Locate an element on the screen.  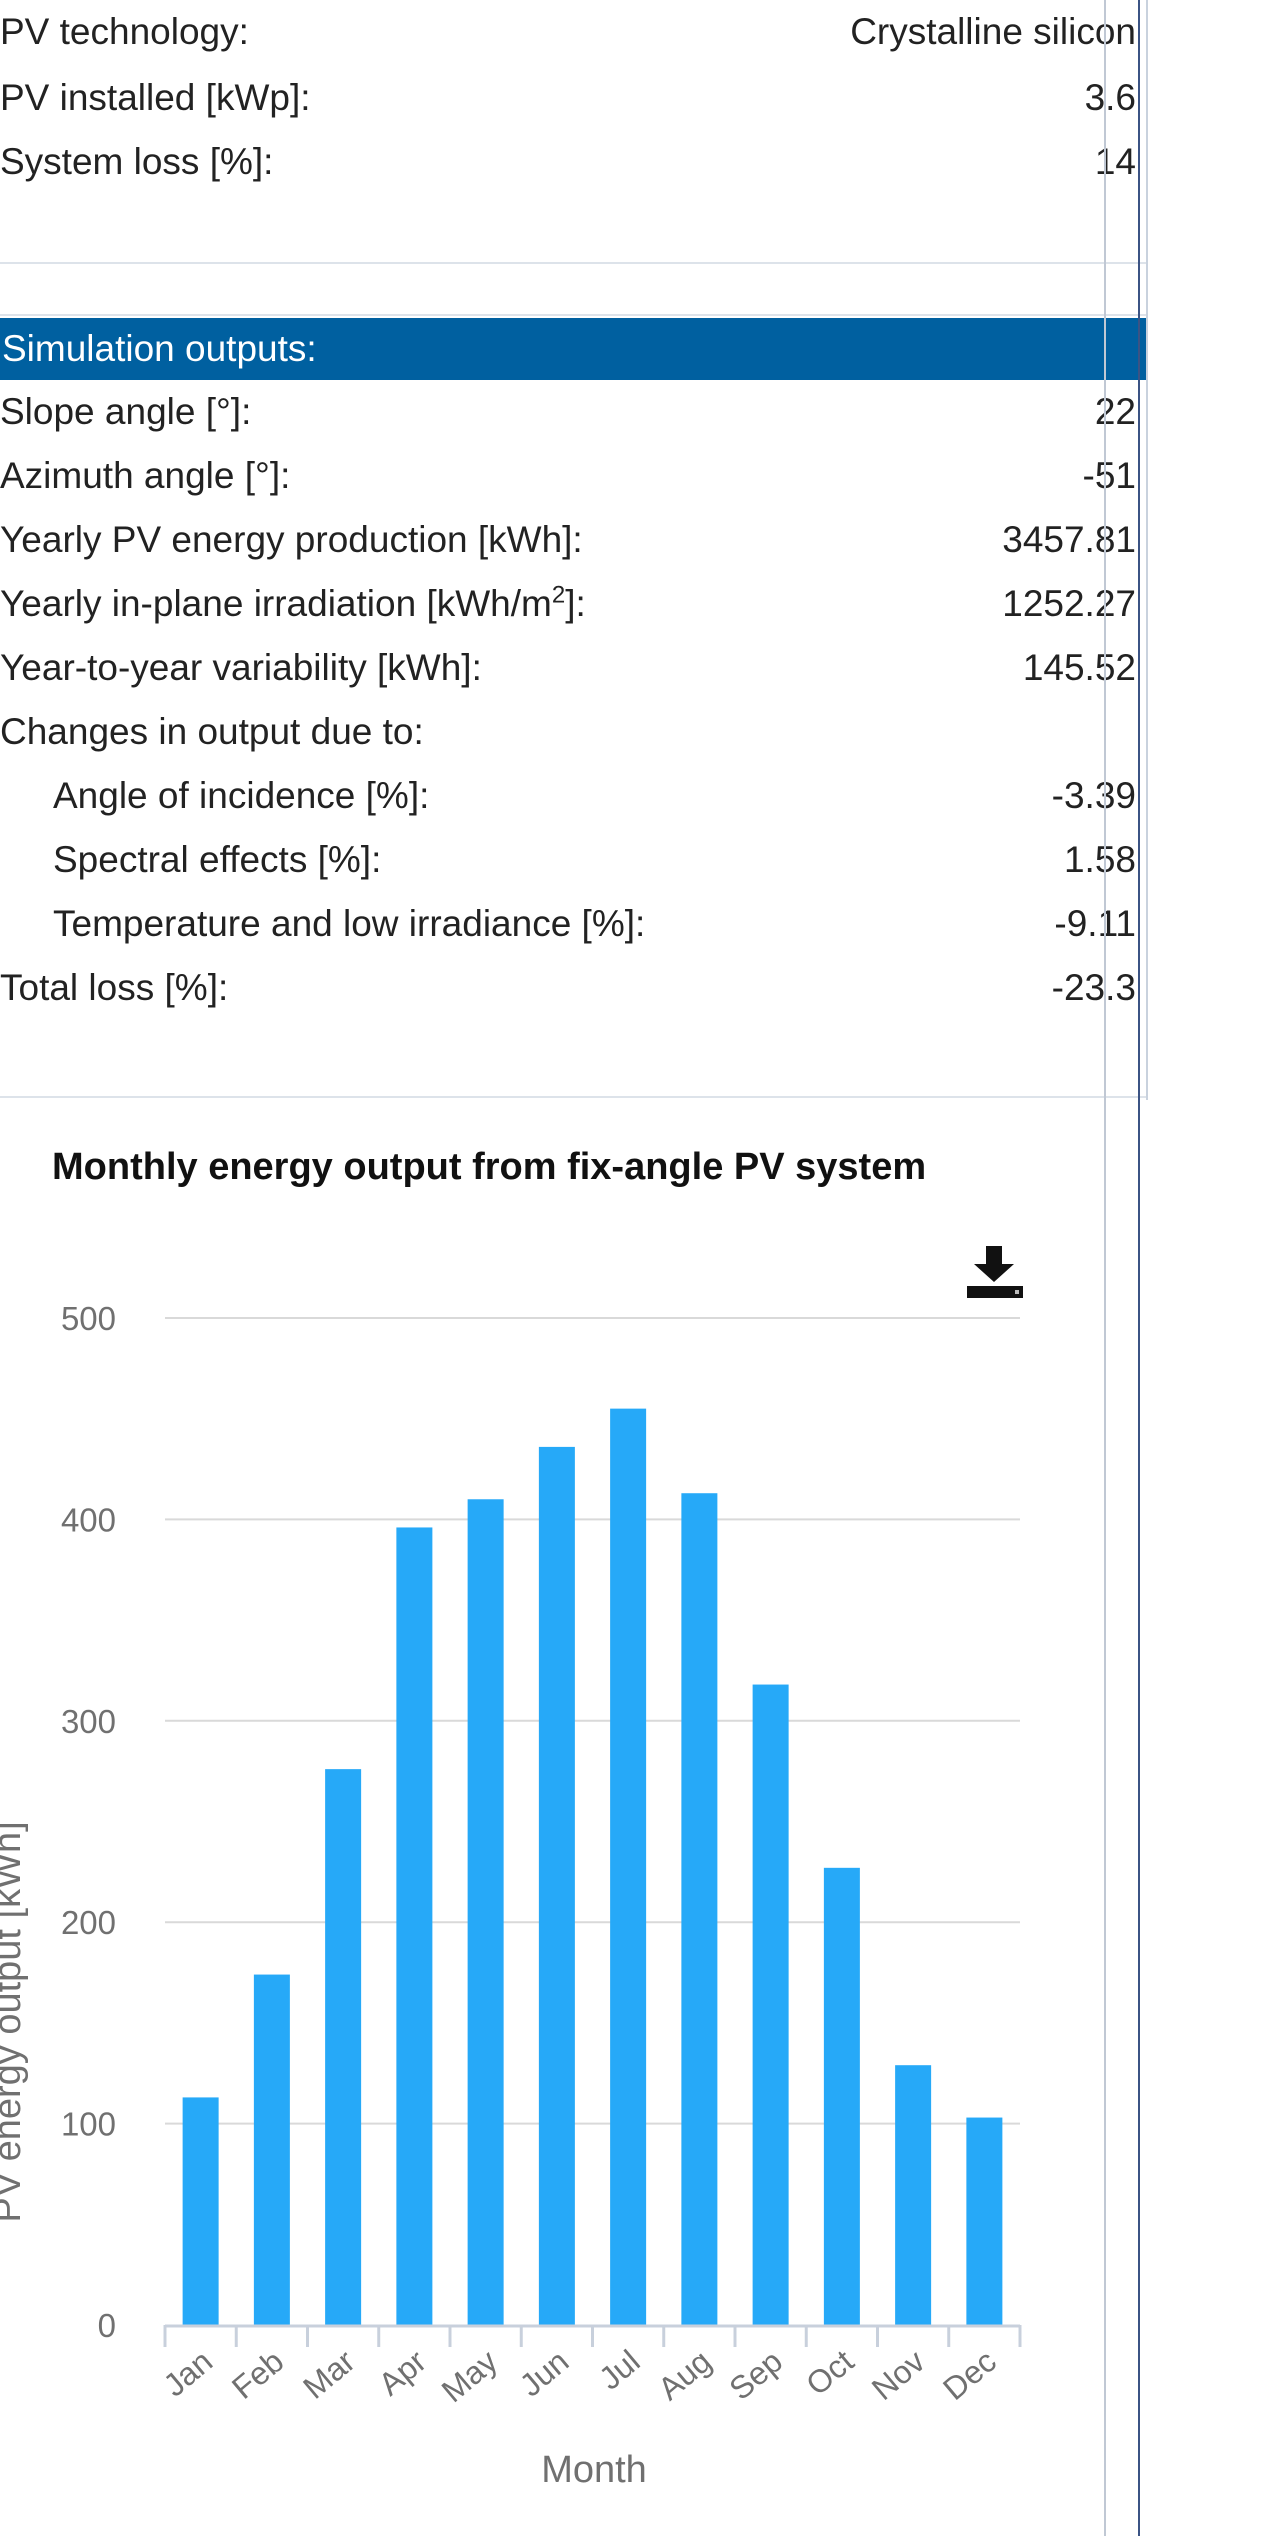
output-row-azimuth-angle: Azimuth angle [°]: -51 is located at coordinates (568, 476).